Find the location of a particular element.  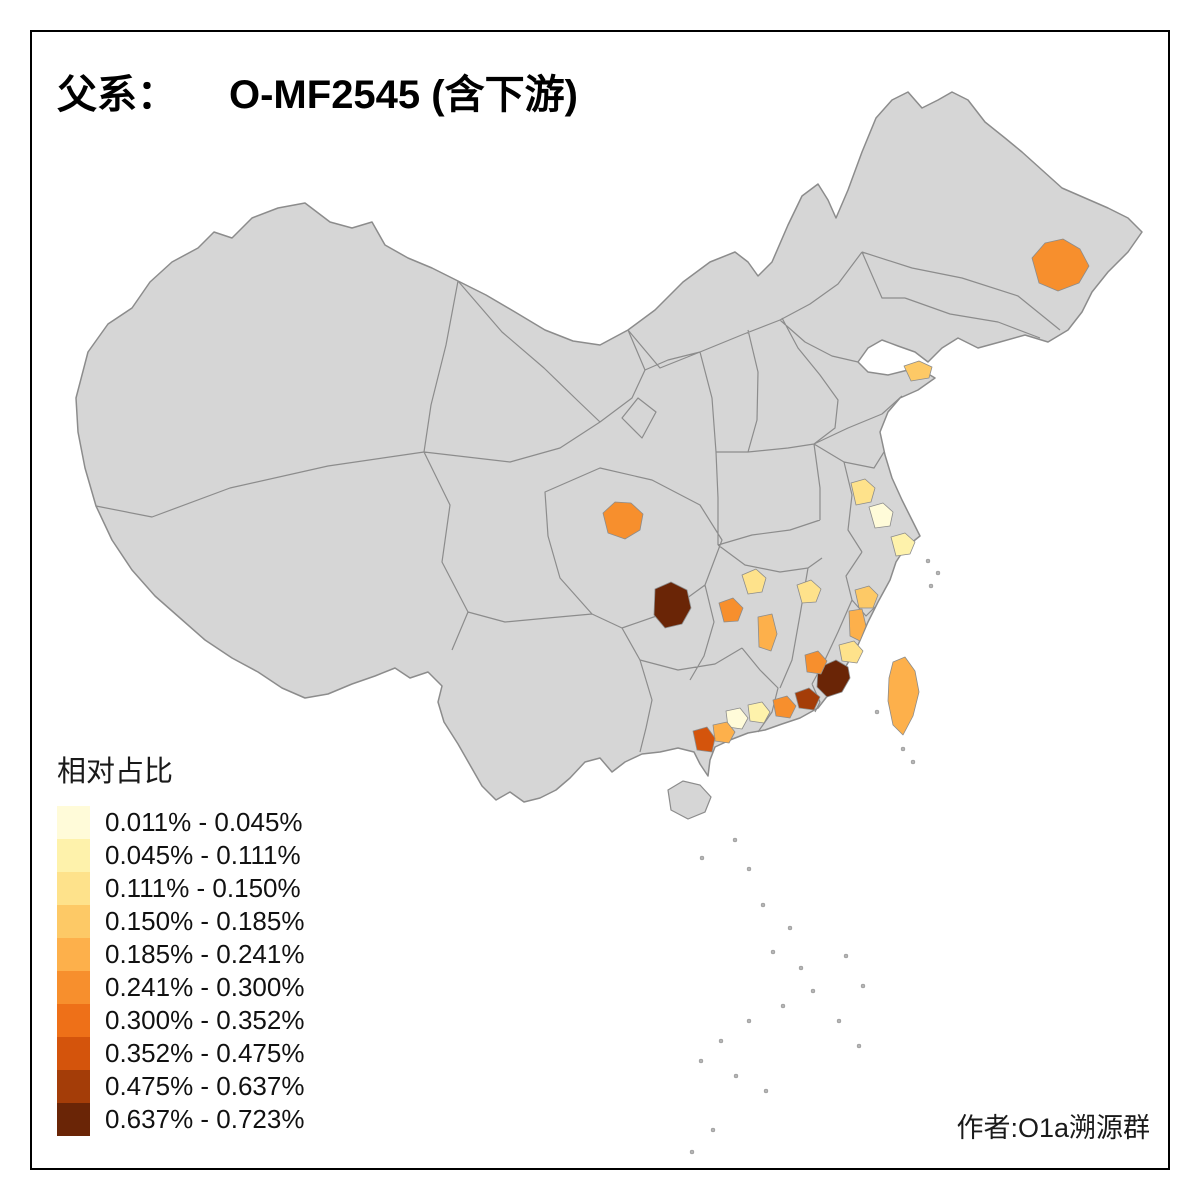

region-taiwan-island is located at coordinates (903, 696).